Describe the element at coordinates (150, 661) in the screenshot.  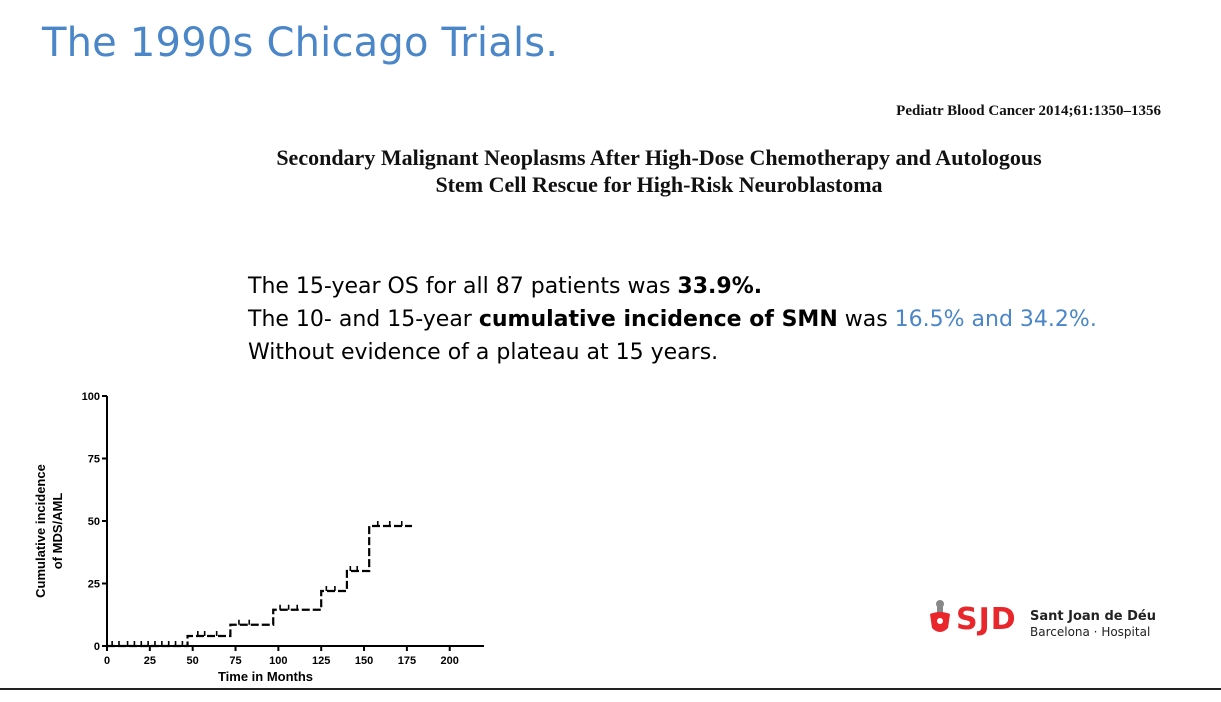
I see `x-tick-label: 25` at that location.